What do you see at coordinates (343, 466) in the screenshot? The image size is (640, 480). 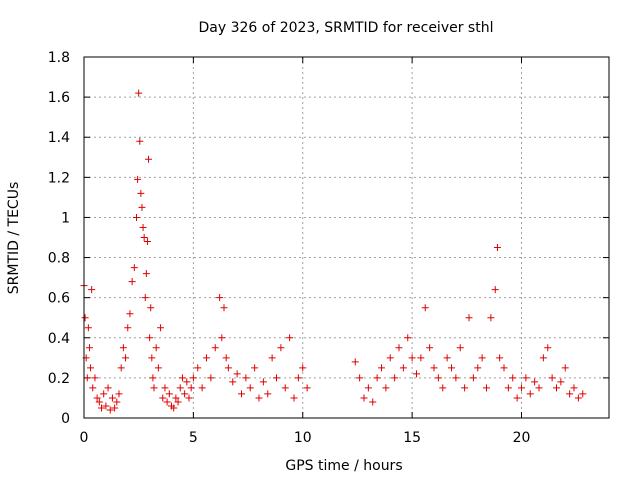 I see `x-axis-label: GPS time / hours` at bounding box center [343, 466].